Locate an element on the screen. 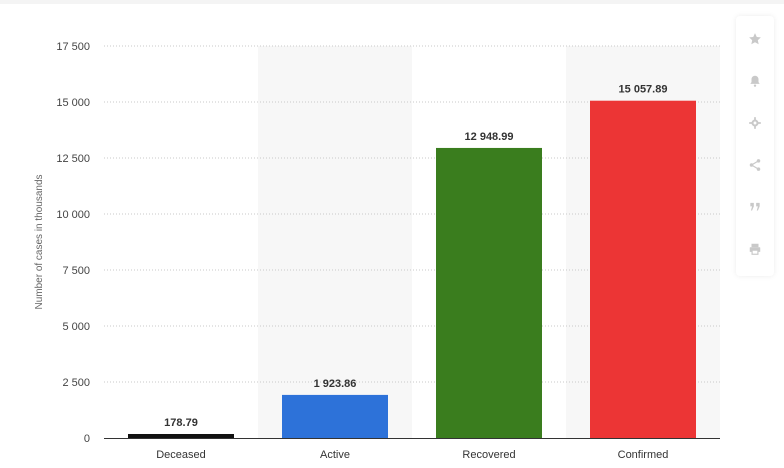  settings-button is located at coordinates (755, 123).